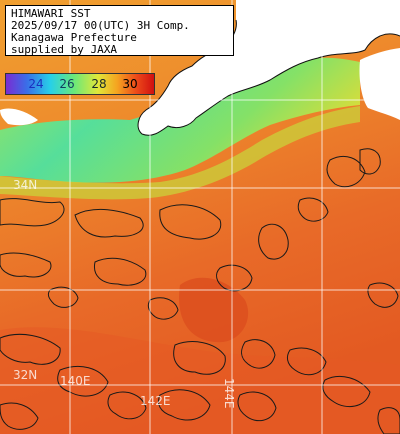  What do you see at coordinates (214, 310) in the screenshot?
I see `warm-core-patch` at bounding box center [214, 310].